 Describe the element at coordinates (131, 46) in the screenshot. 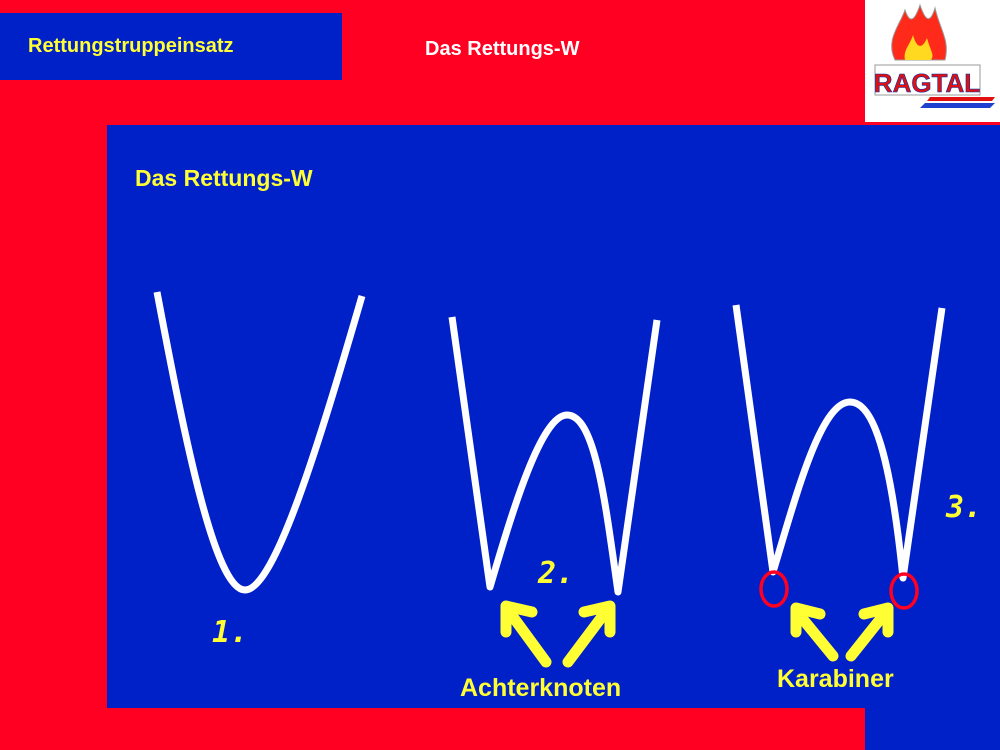

I see `section-label: Rettungstruppeinsatz` at that location.